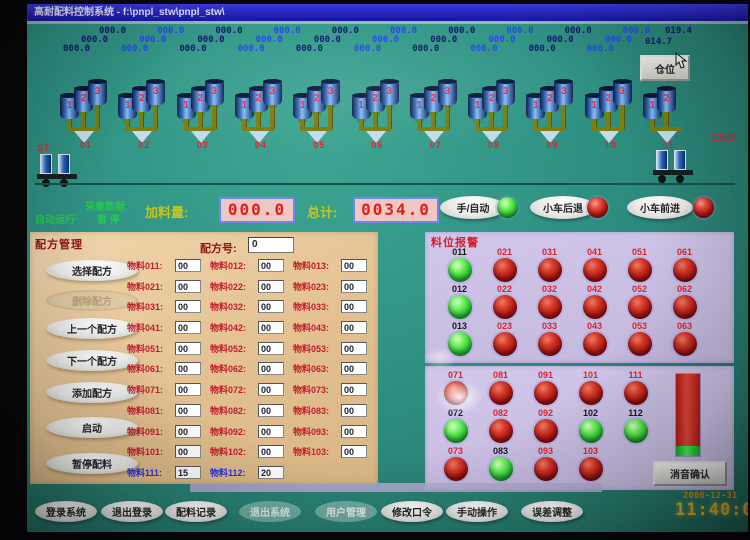 This screenshot has width=750, height=540. Describe the element at coordinates (228, 452) in the screenshot. I see `material-label: 物料102:` at that location.